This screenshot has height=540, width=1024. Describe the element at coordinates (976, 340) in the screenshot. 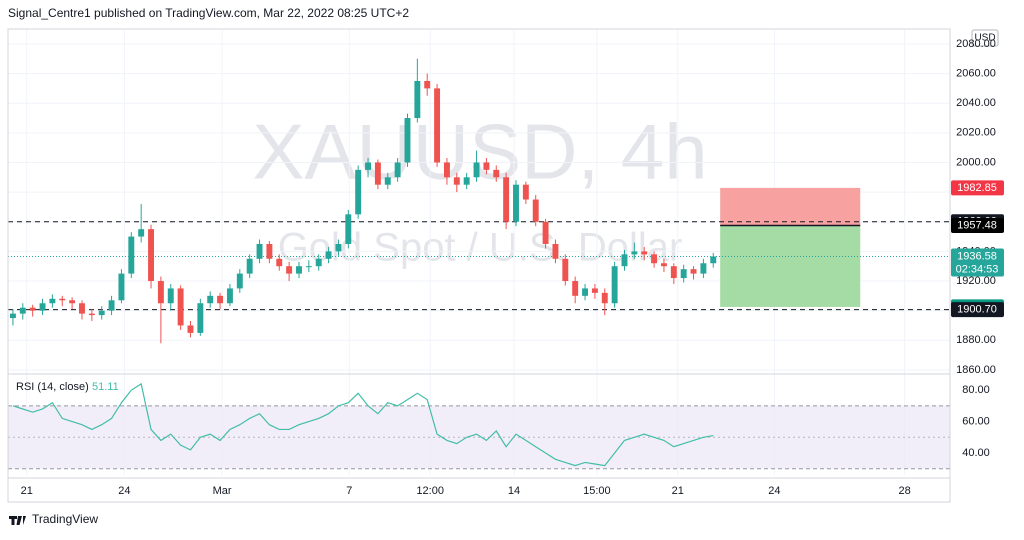

I see `y-tick-label: 1880.00` at that location.